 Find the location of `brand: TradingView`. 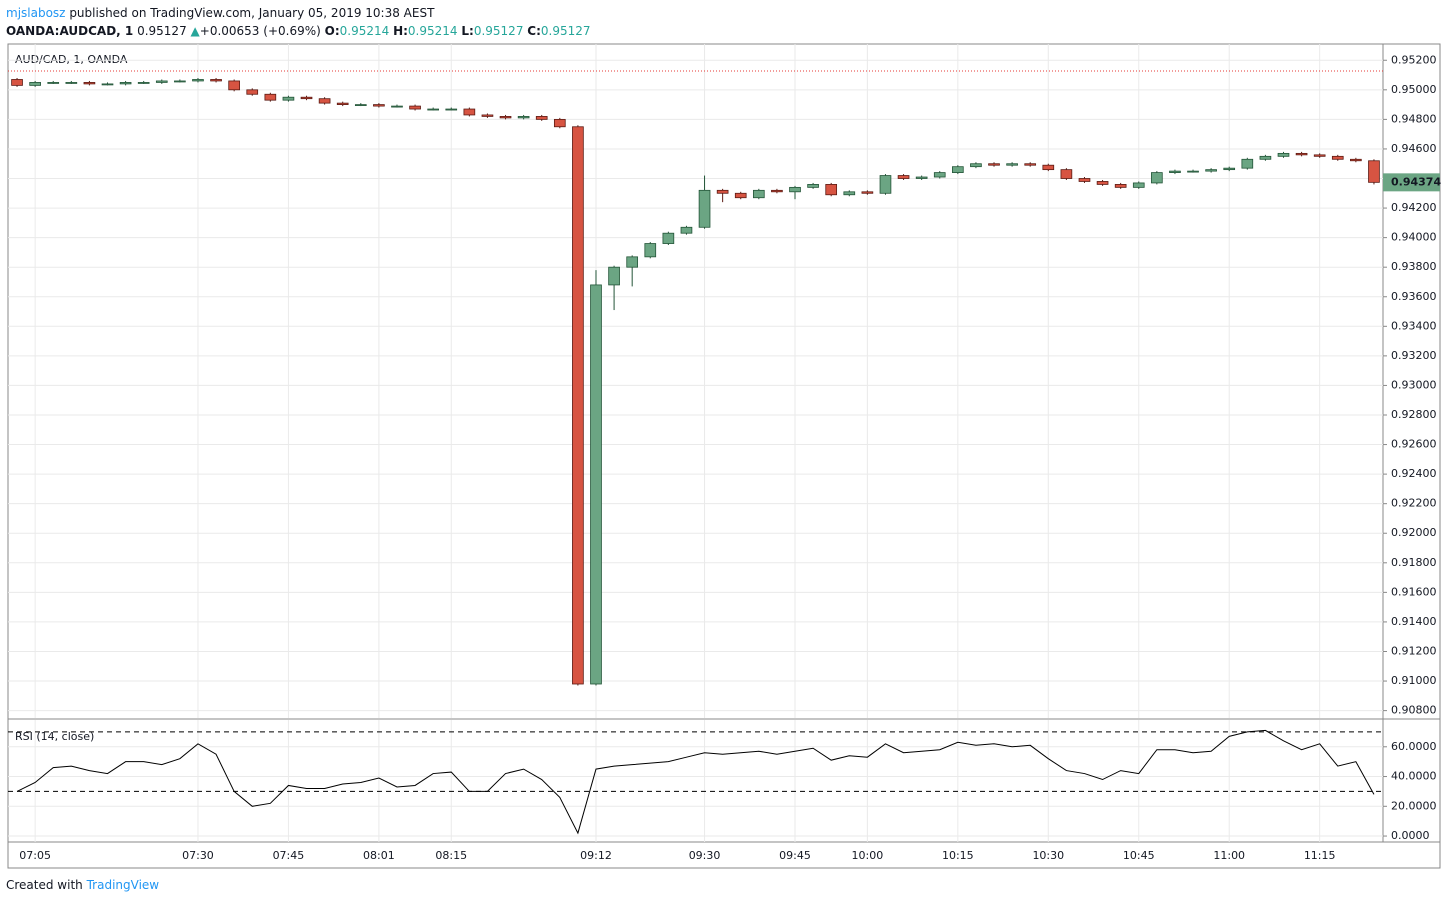

brand: TradingView is located at coordinates (123, 885).